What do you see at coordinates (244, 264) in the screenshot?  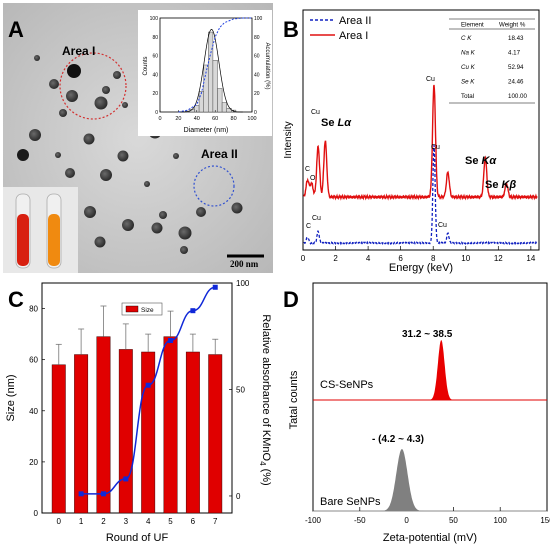 I see `scale-bar-label: 200 nm` at bounding box center [244, 264].